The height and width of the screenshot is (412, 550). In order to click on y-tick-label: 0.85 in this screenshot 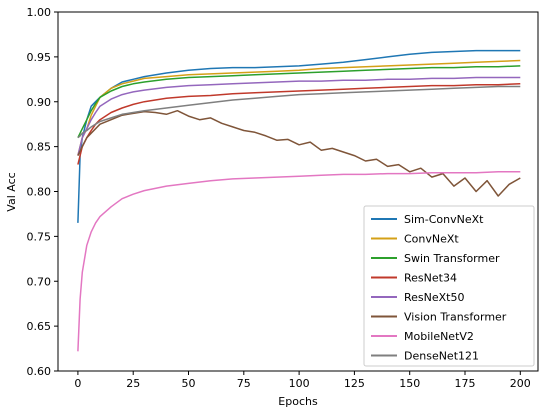, I will do `click(39, 147)`.